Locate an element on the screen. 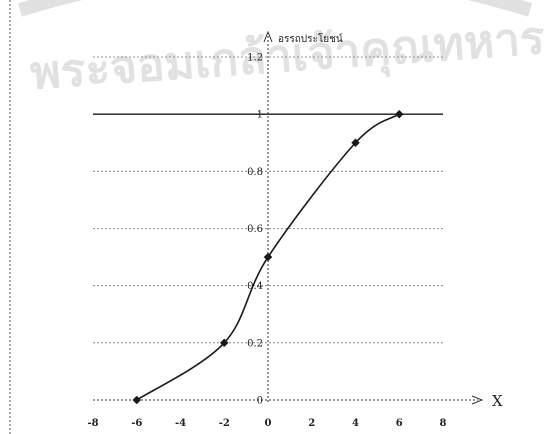 The height and width of the screenshot is (434, 549). y-tick-label: 0 is located at coordinates (260, 401).